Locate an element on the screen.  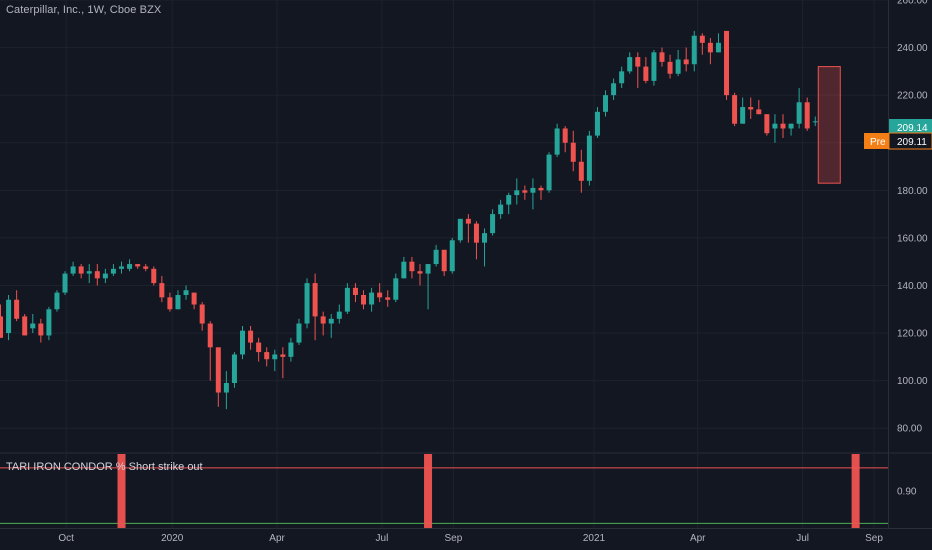
time-tick-label: Oct is located at coordinates (66, 538).